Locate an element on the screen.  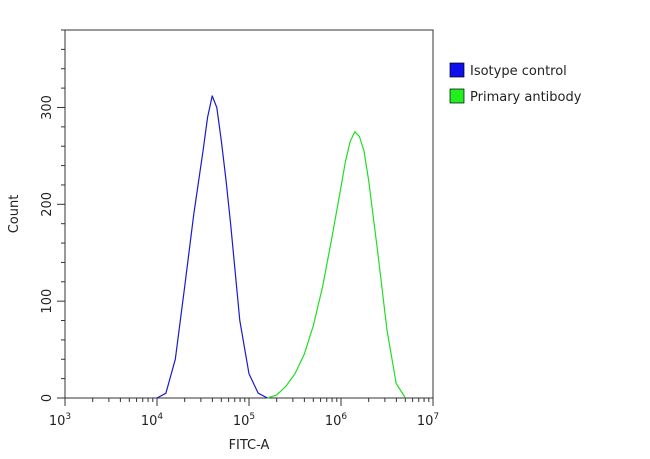
legend: Isotype control Primary antibody is located at coordinates (515, 83).